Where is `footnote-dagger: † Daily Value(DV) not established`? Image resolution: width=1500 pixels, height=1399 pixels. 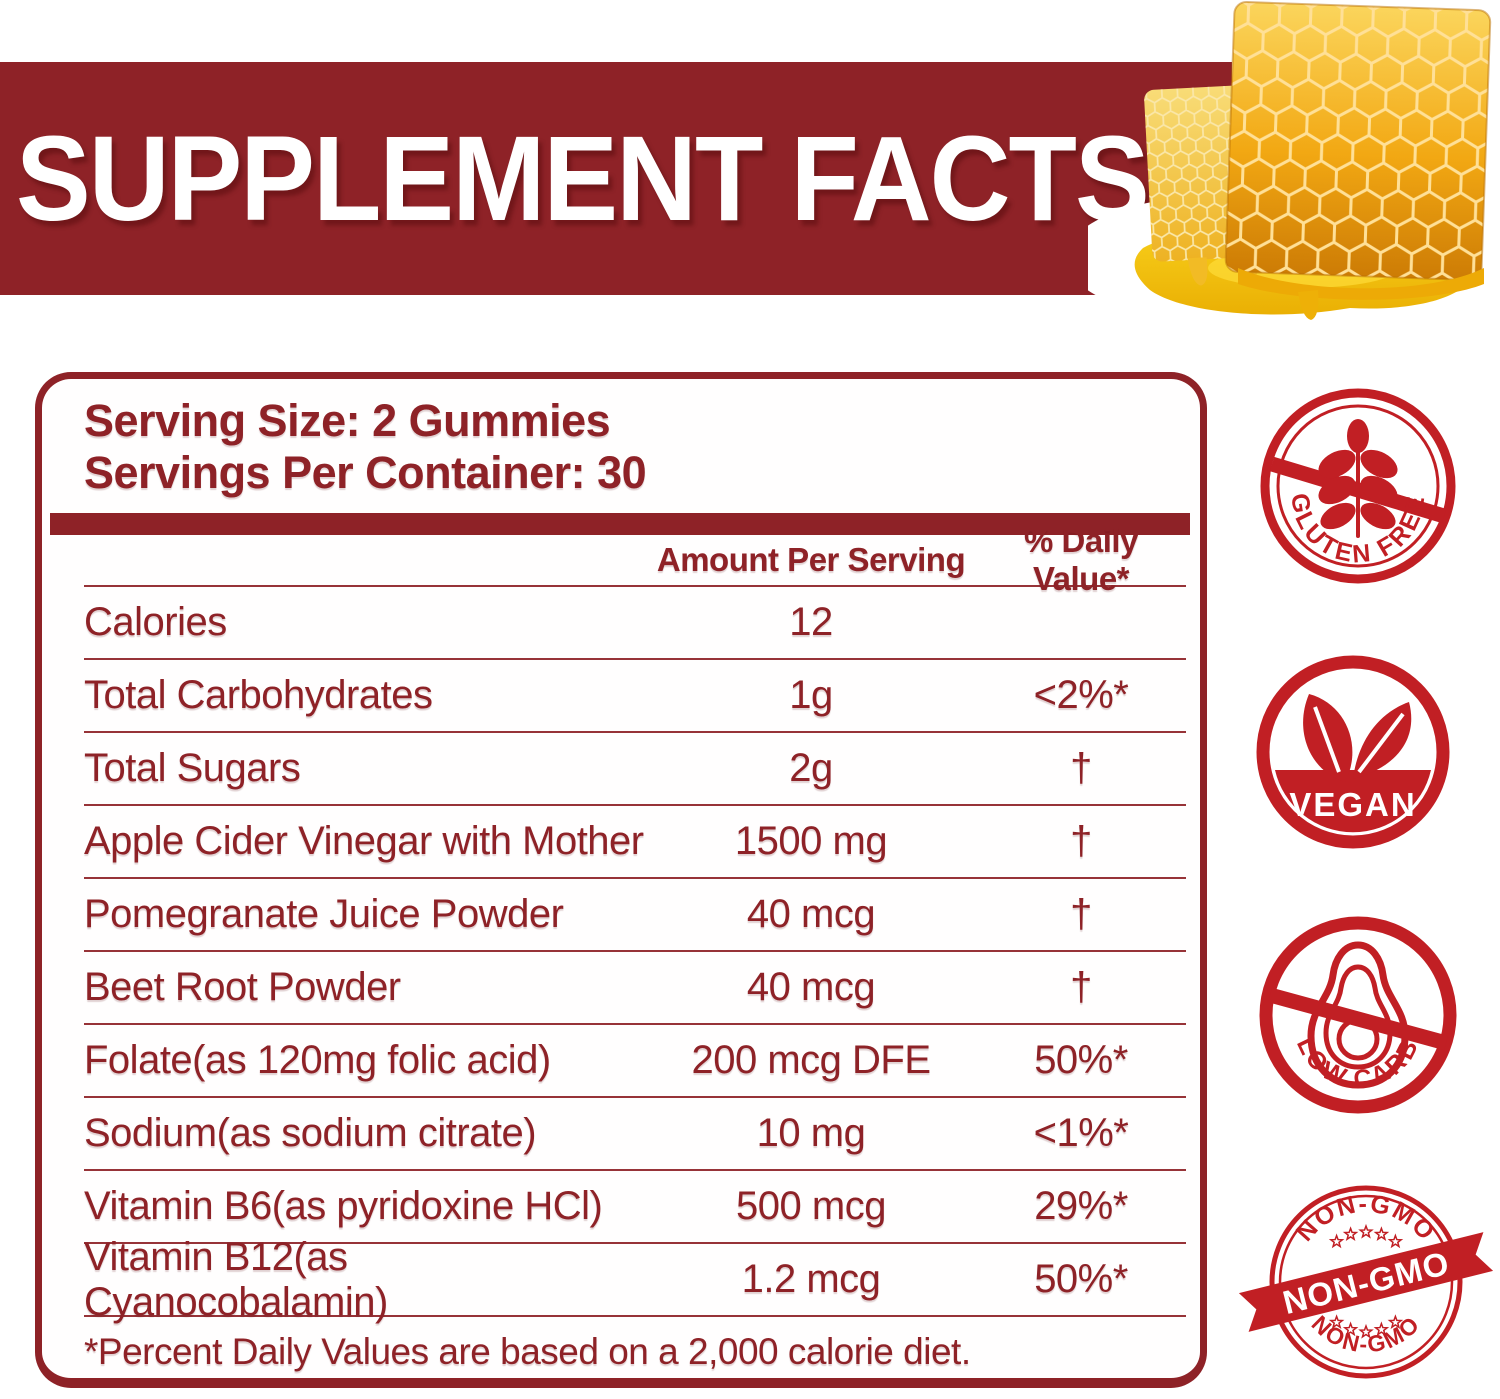 footnote-dagger: † Daily Value(DV) not established is located at coordinates (635, 1376).